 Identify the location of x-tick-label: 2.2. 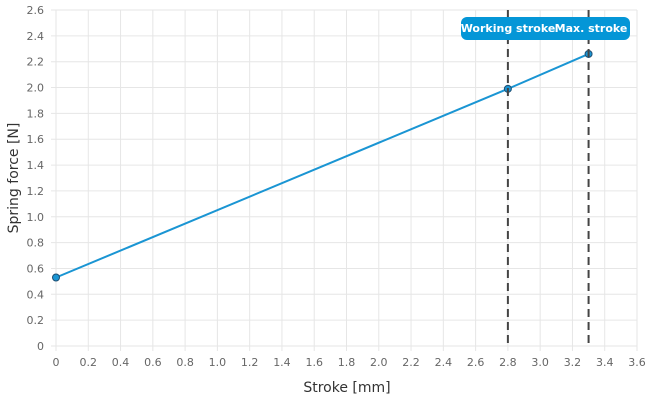
(411, 362).